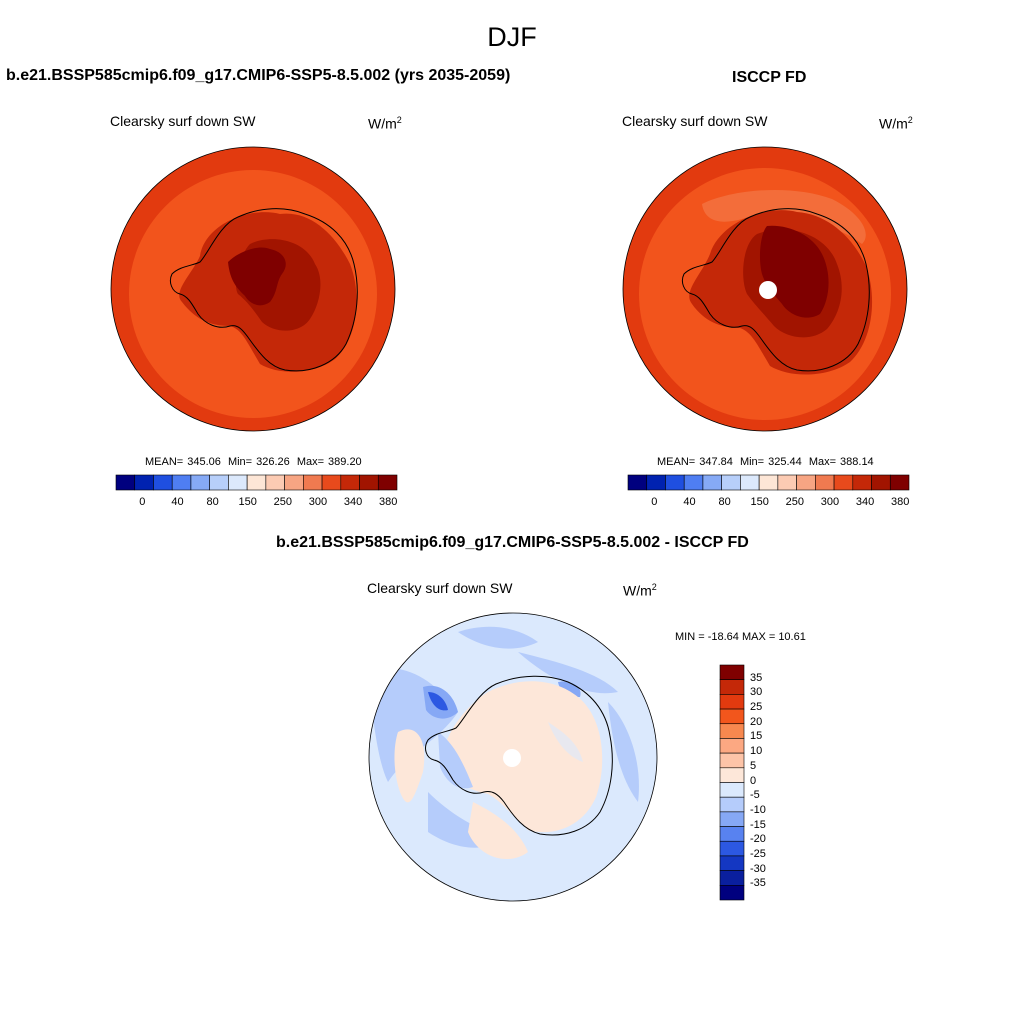 This screenshot has width=1024, height=1024. What do you see at coordinates (753, 765) in the screenshot?
I see `colorbar-tick-label: 5` at bounding box center [753, 765].